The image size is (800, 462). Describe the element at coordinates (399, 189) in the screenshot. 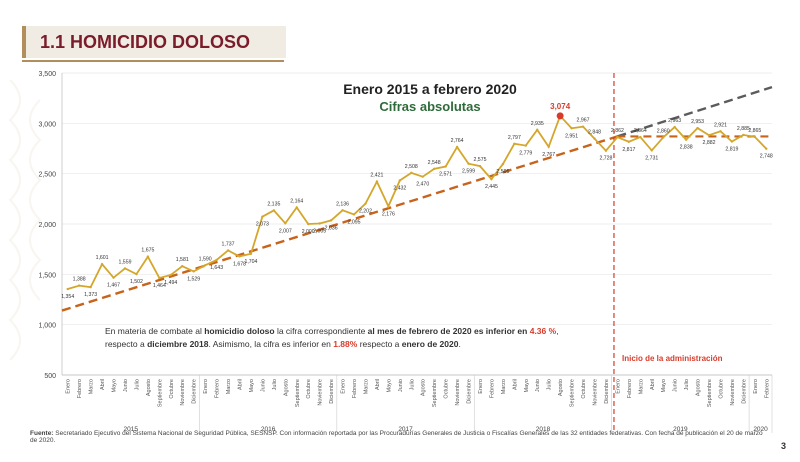

I see `data-label: 2,432` at that location.